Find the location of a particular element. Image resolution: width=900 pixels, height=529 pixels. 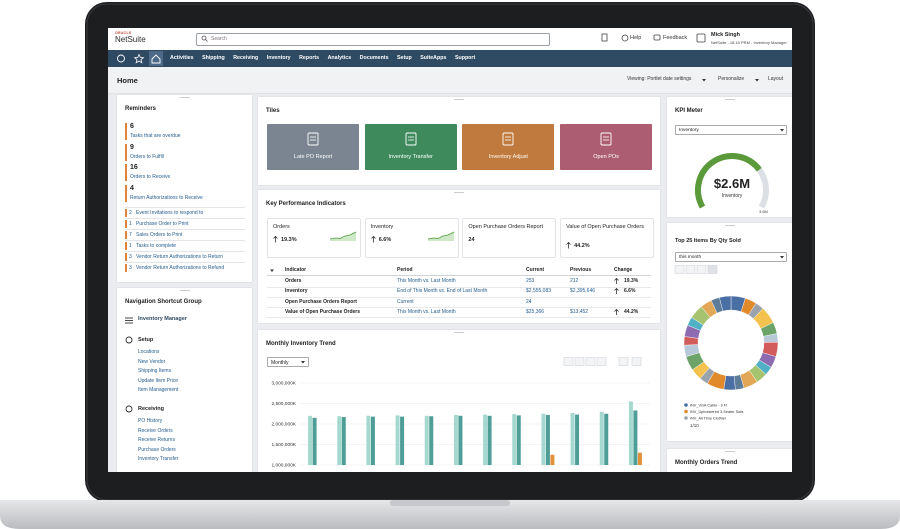

shortcut-link: Locations is located at coordinates (149, 352).